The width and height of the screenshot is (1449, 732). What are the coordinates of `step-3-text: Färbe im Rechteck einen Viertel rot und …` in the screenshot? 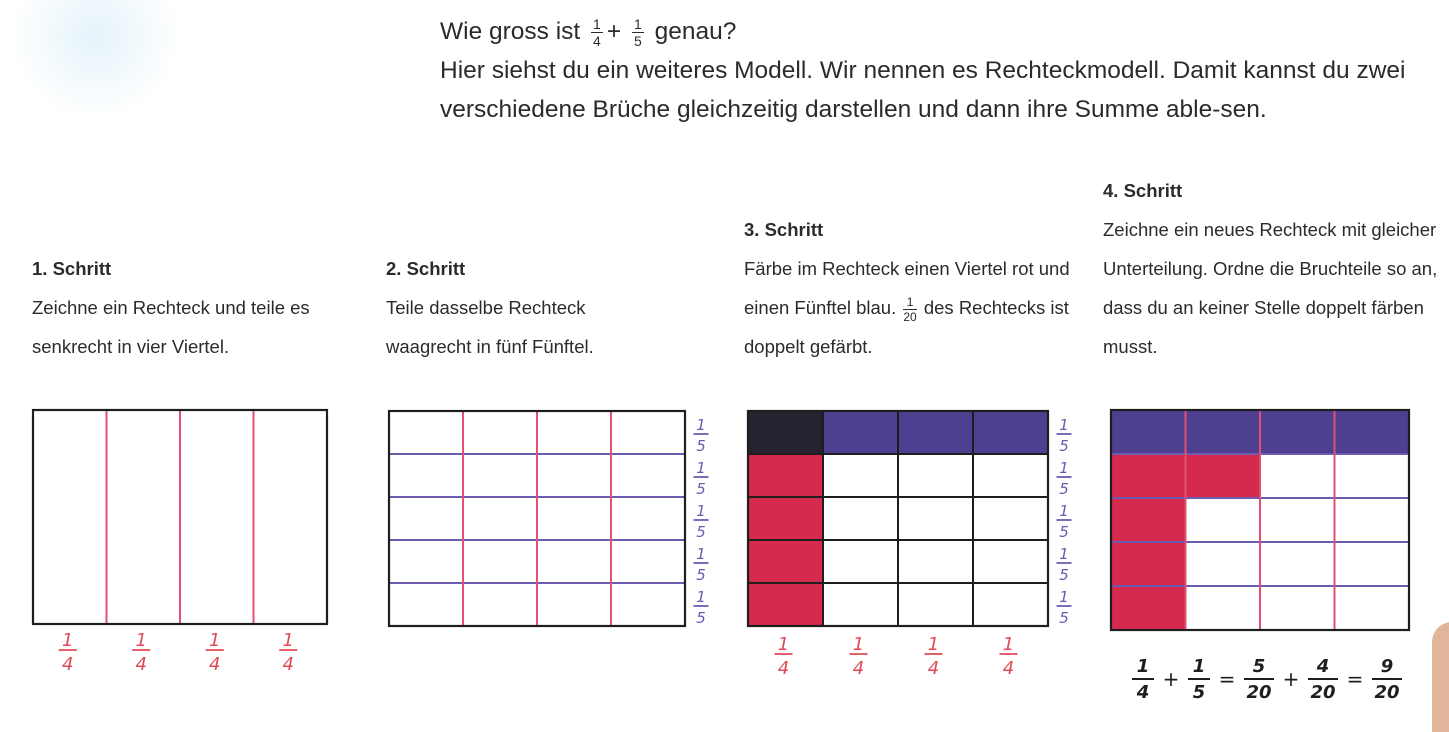 It's located at (907, 307).